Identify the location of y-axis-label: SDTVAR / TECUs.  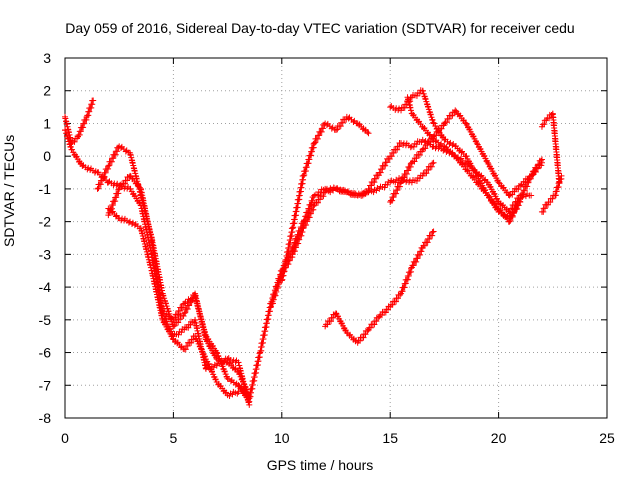
(9, 190).